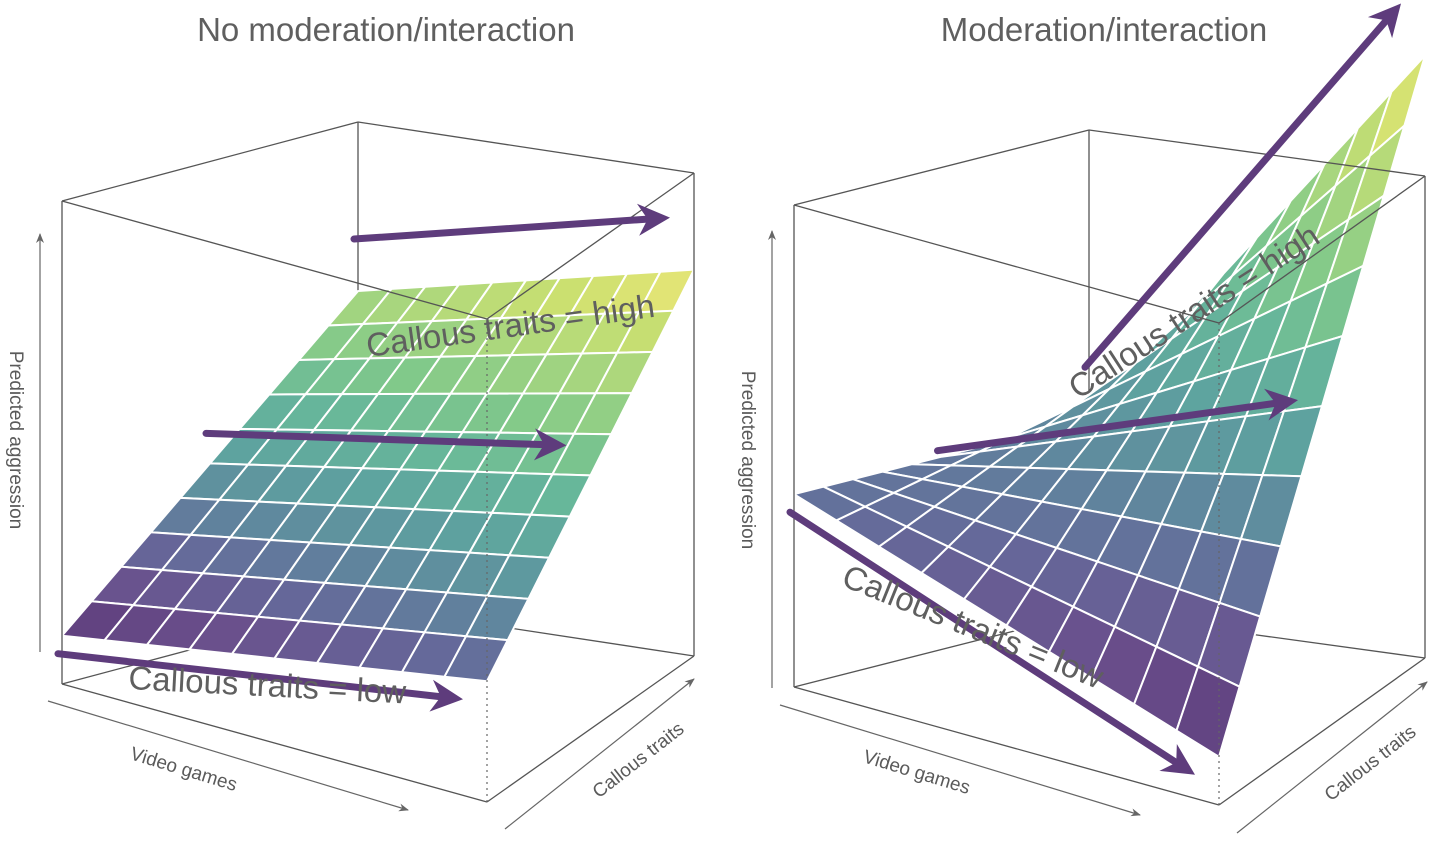  What do you see at coordinates (386, 29) in the screenshot?
I see `panel-title: No moderation/interaction` at bounding box center [386, 29].